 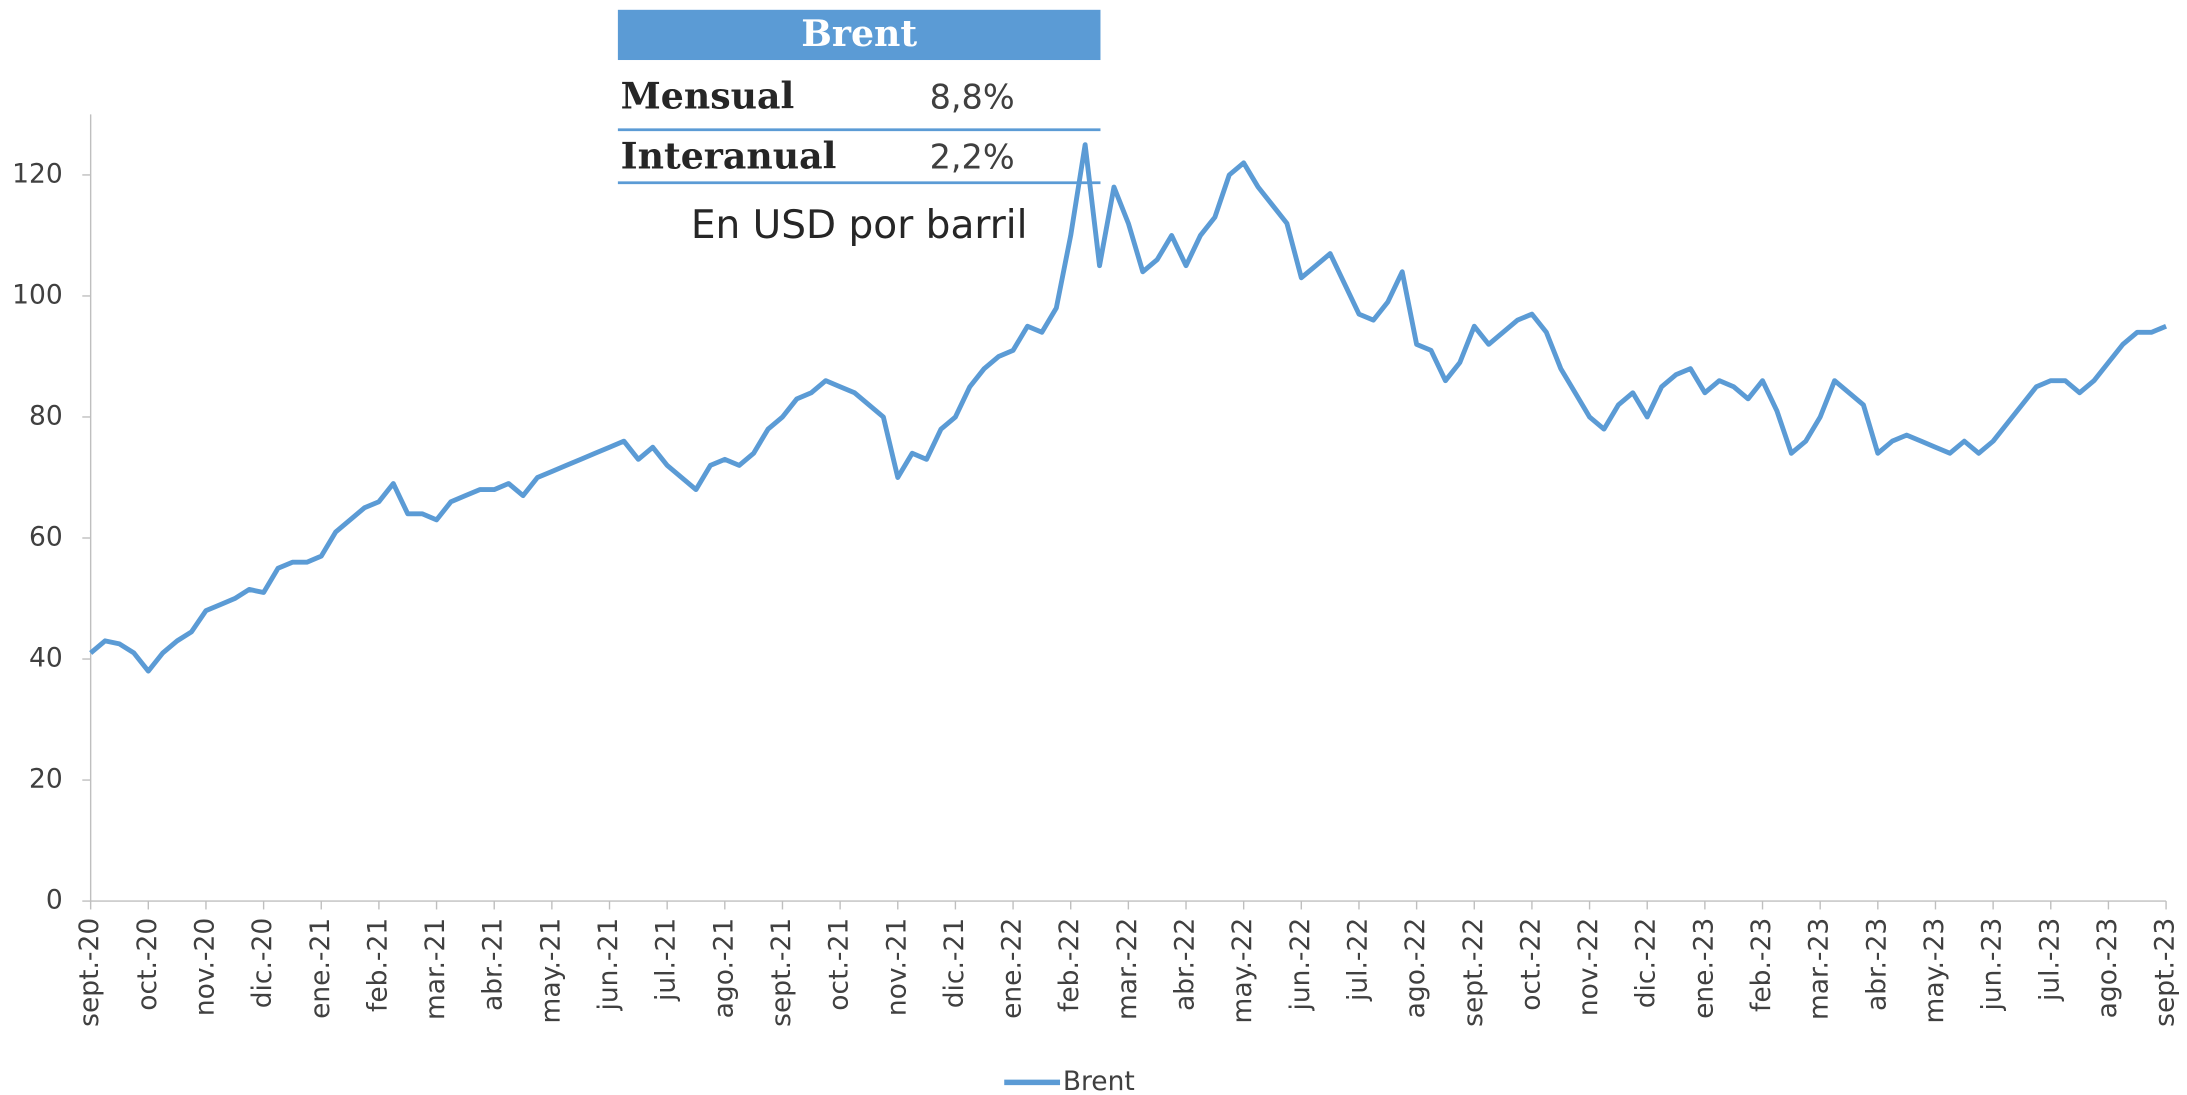 I want to click on x-tick-label: ene.-22, so click(x=1012, y=968).